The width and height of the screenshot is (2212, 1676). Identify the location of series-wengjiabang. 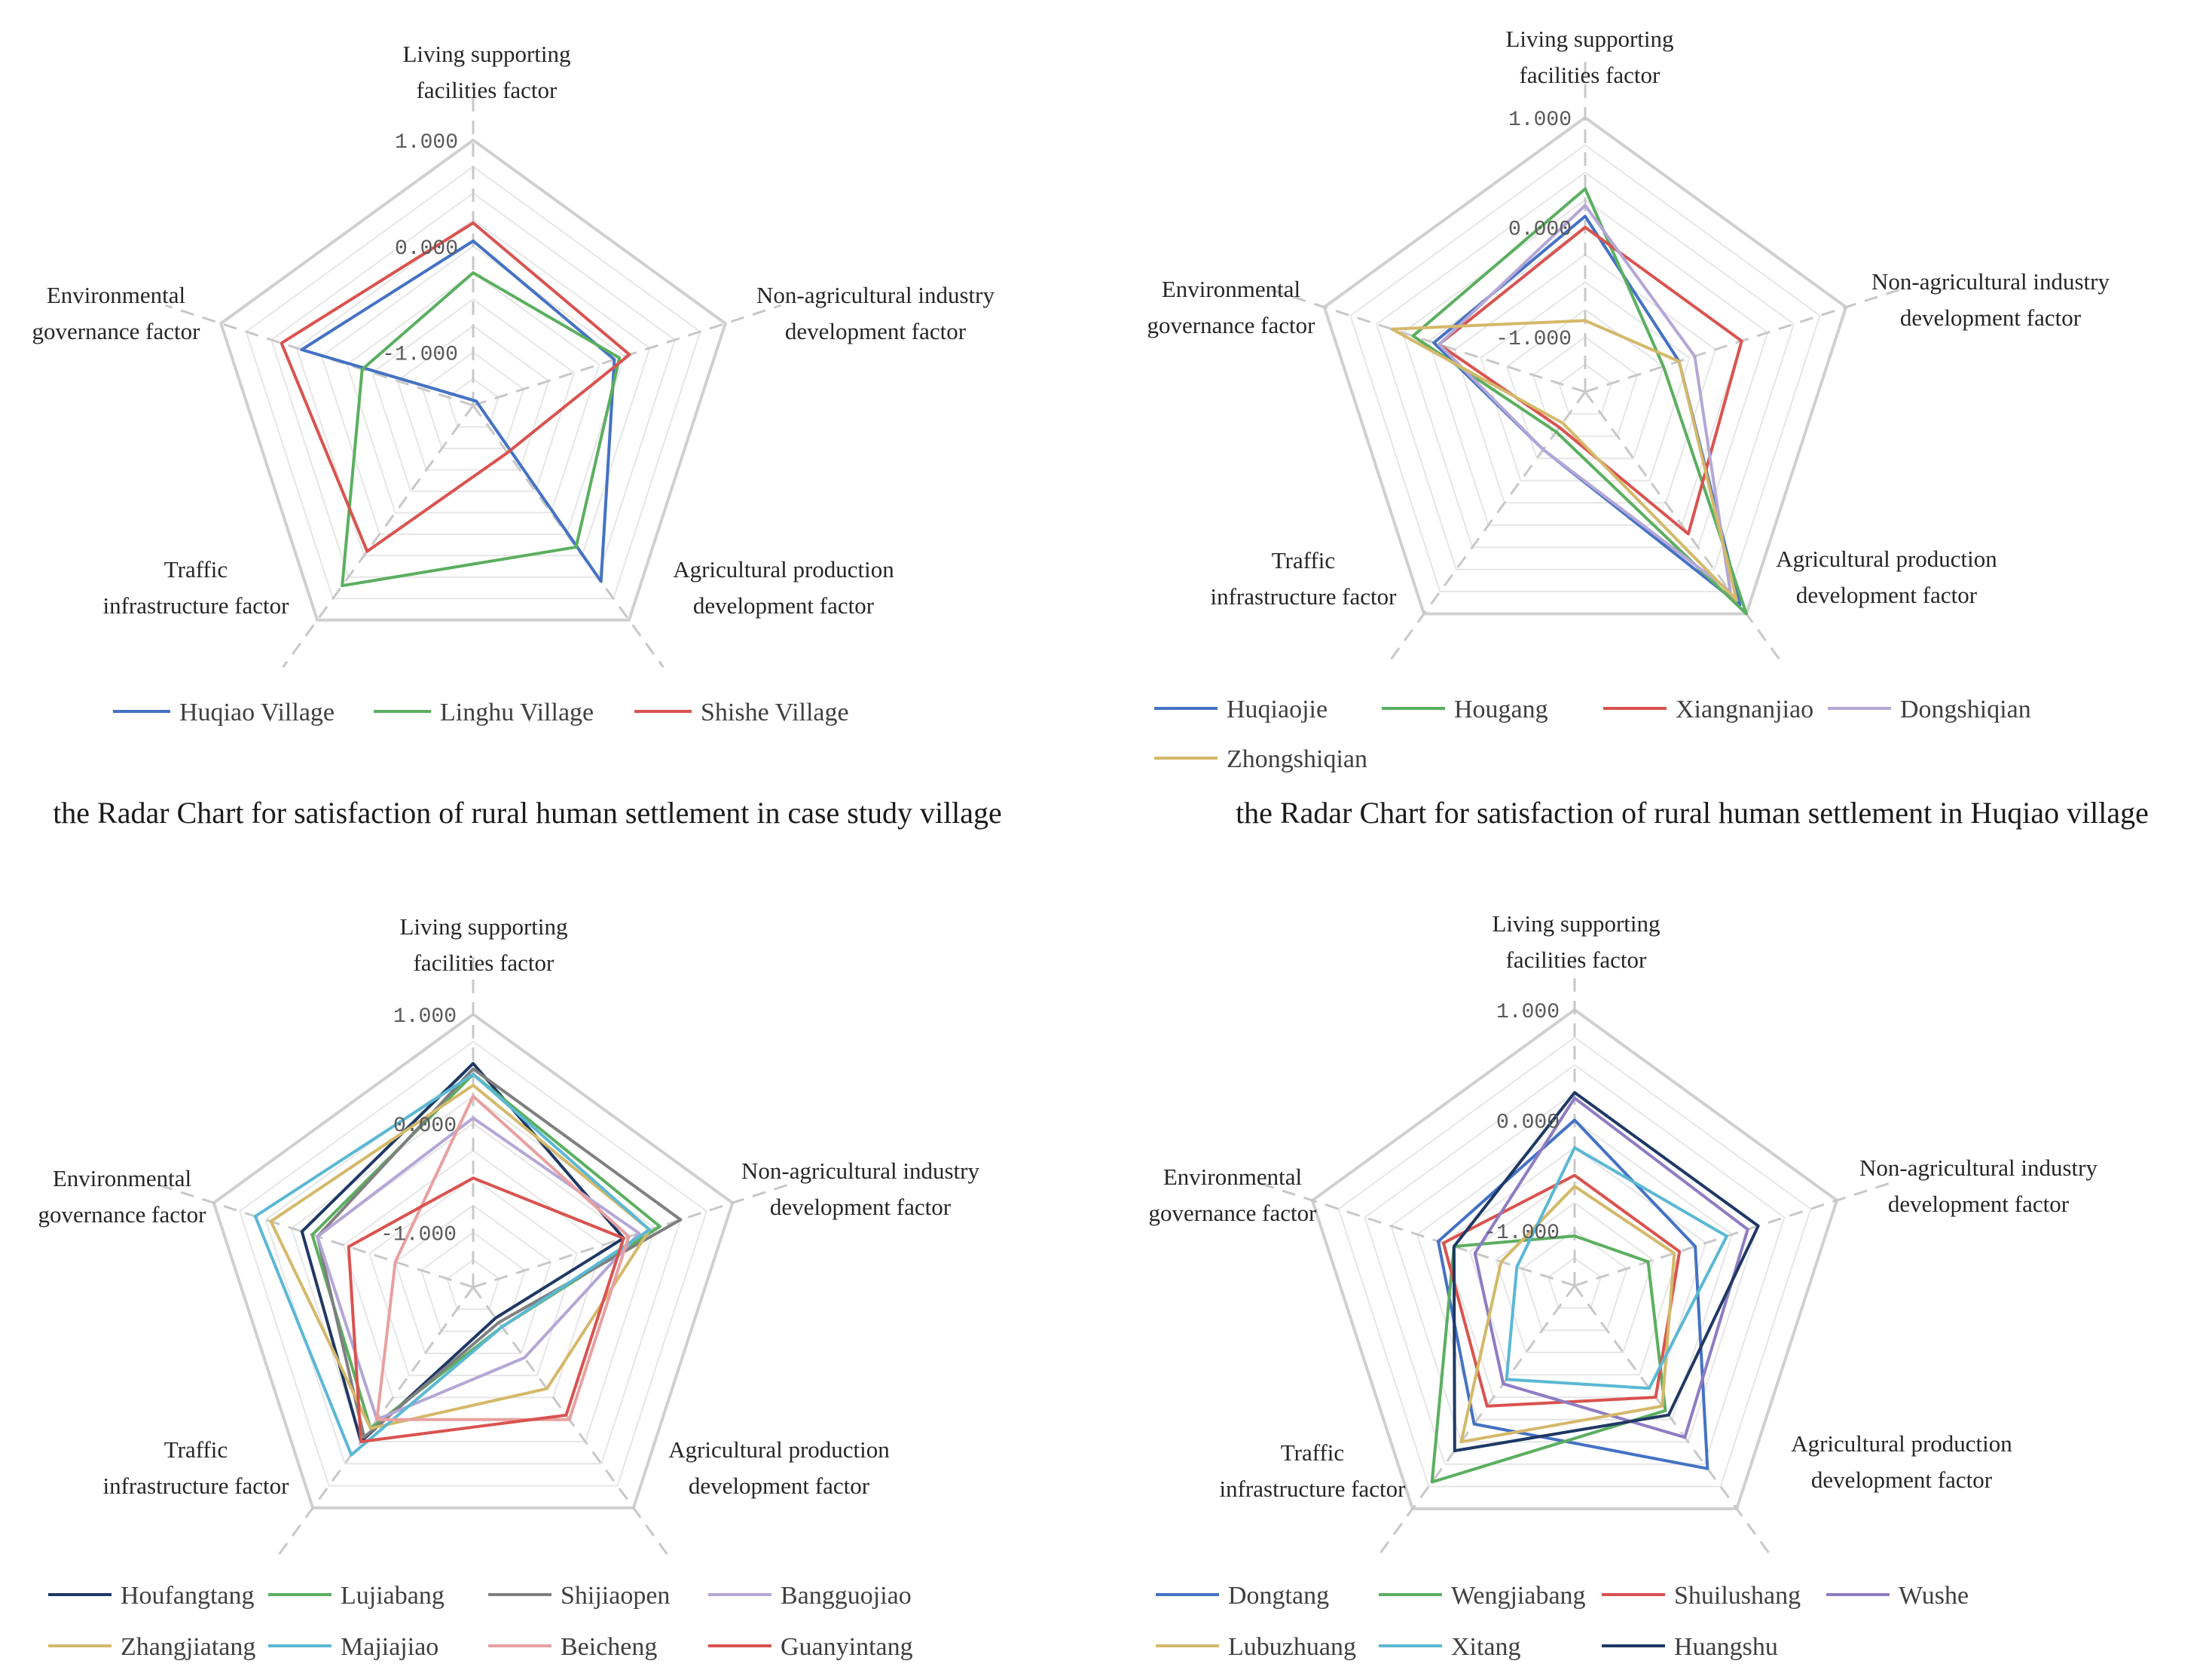
(1548, 1359).